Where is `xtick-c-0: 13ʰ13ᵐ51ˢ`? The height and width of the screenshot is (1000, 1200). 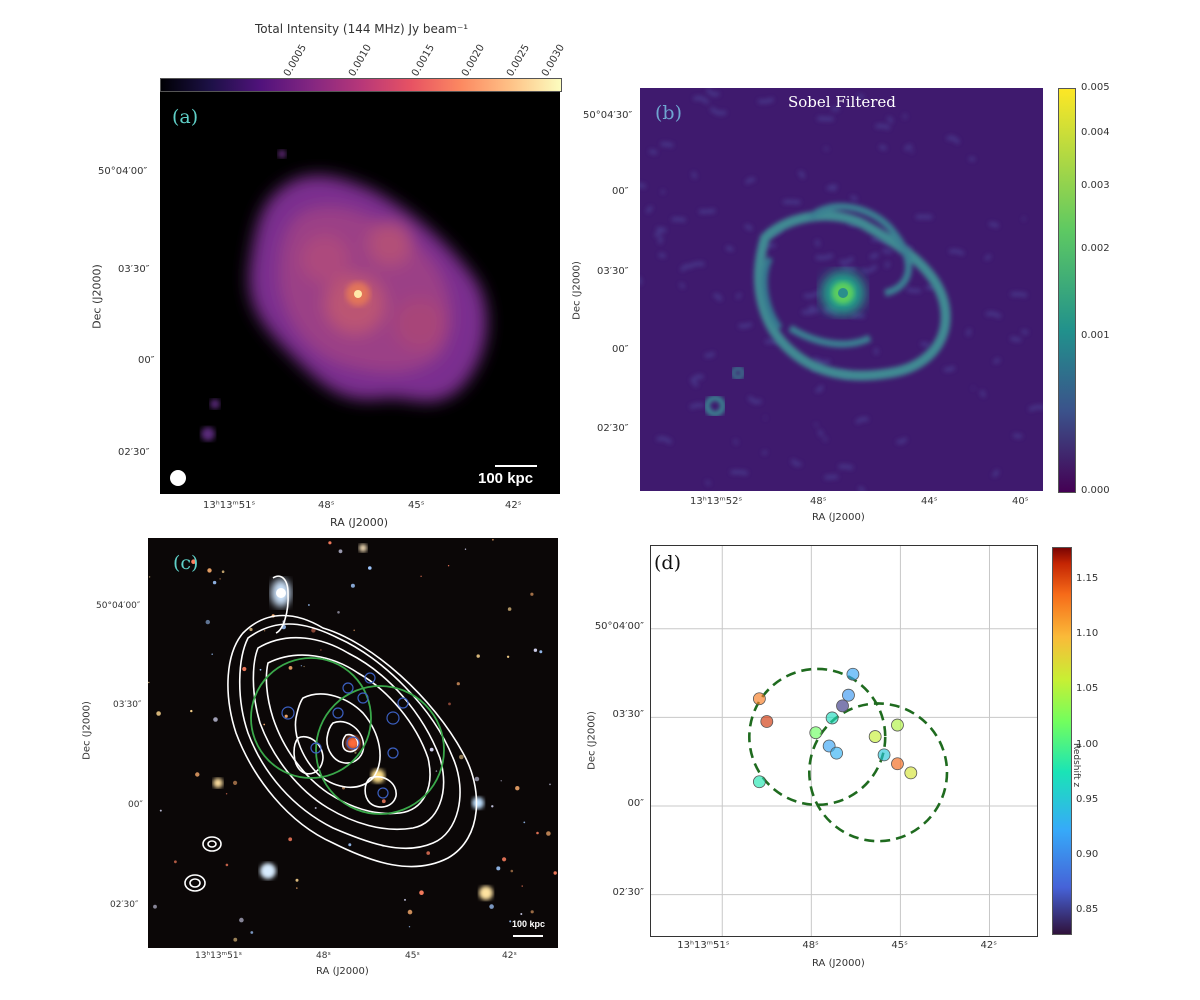 xtick-c-0: 13ʰ13ᵐ51ˢ is located at coordinates (218, 956).